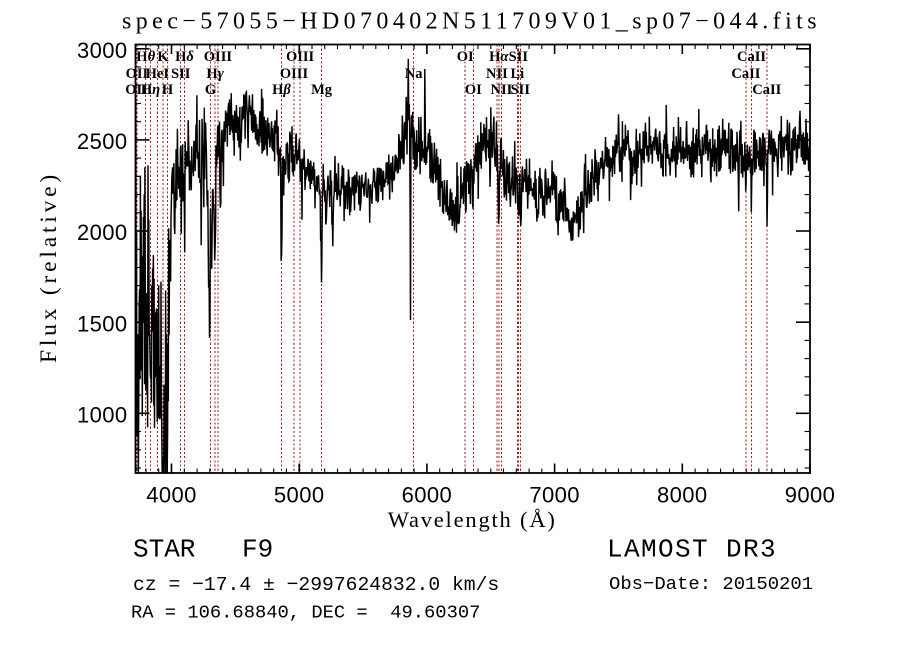 The height and width of the screenshot is (654, 900). What do you see at coordinates (692, 550) in the screenshot?
I see `svg-text: LAMOST DR3` at bounding box center [692, 550].